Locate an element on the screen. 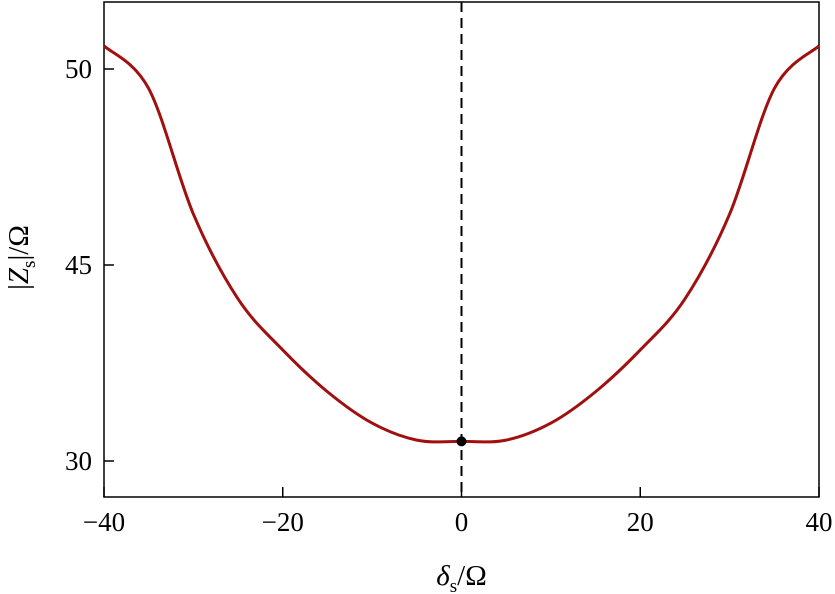 The height and width of the screenshot is (594, 835). y-tick-label: 50 is located at coordinates (78, 69).